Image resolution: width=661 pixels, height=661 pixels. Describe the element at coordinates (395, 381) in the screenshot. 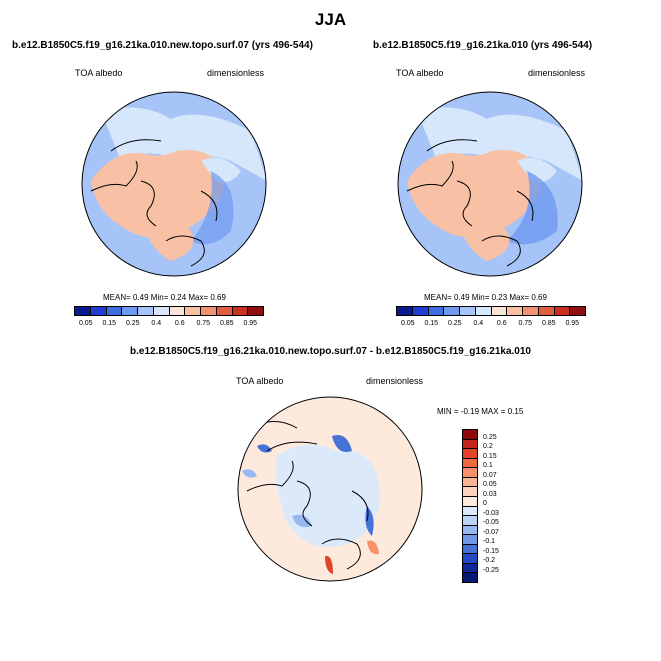

I see `difference-units: dimensionless` at that location.